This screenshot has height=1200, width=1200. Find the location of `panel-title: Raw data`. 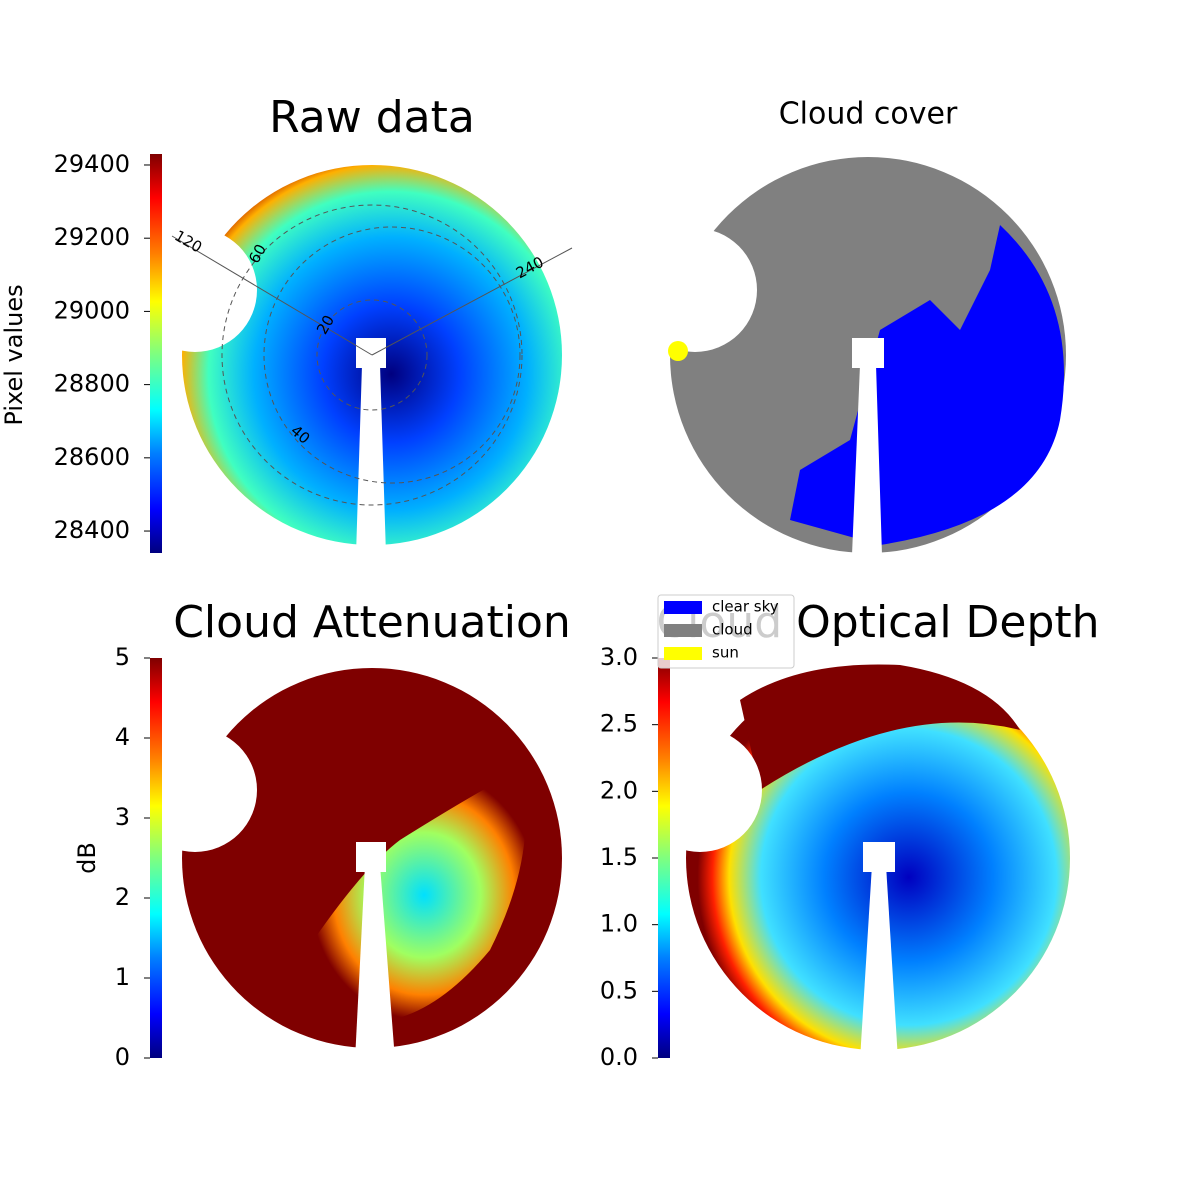

panel-title: Raw data is located at coordinates (372, 117).